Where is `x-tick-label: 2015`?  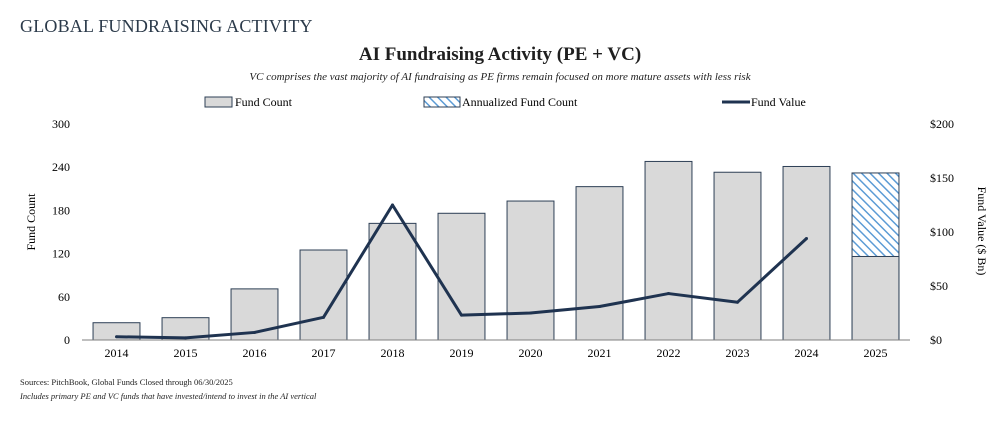
x-tick-label: 2015 is located at coordinates (186, 353).